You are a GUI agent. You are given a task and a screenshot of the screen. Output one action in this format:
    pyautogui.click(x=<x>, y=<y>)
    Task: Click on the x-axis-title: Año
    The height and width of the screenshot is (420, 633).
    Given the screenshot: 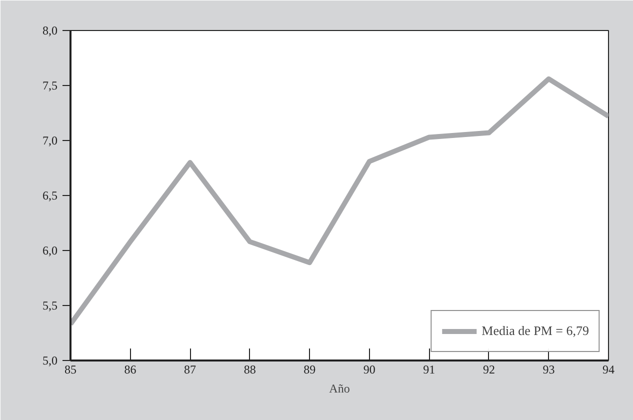 What is the action you would take?
    pyautogui.click(x=339, y=389)
    